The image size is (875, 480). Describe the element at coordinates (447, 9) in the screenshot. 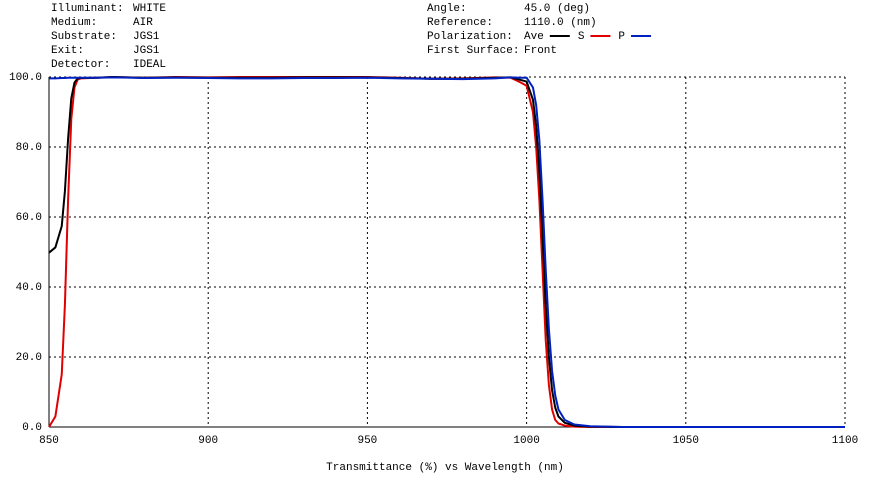

I see `info-label: Angle:` at that location.